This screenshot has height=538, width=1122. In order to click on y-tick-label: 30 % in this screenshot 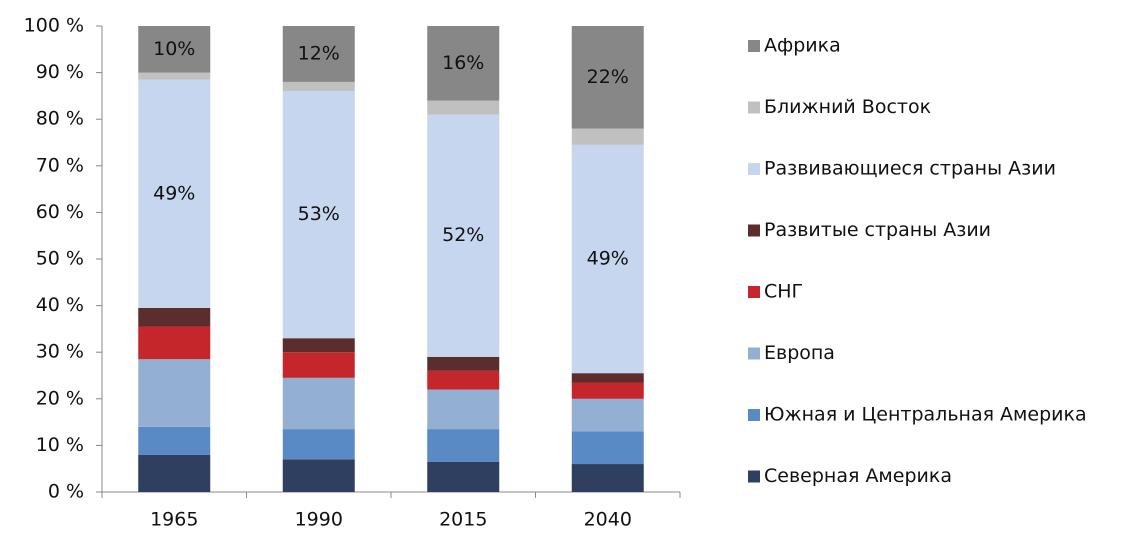, I will do `click(60, 352)`.